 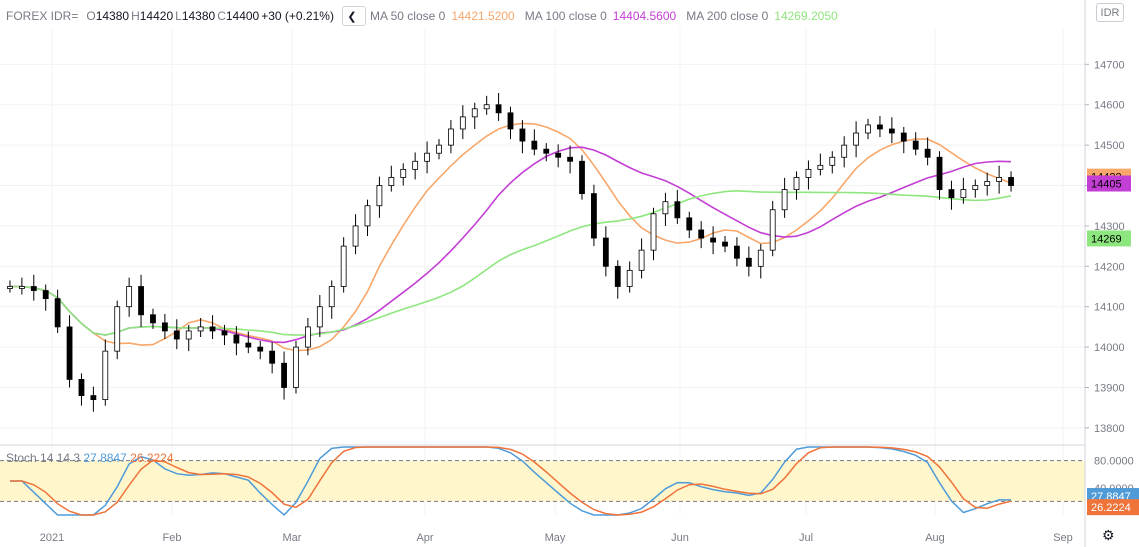 What do you see at coordinates (1110, 12) in the screenshot?
I see `currency-button: IDR` at bounding box center [1110, 12].